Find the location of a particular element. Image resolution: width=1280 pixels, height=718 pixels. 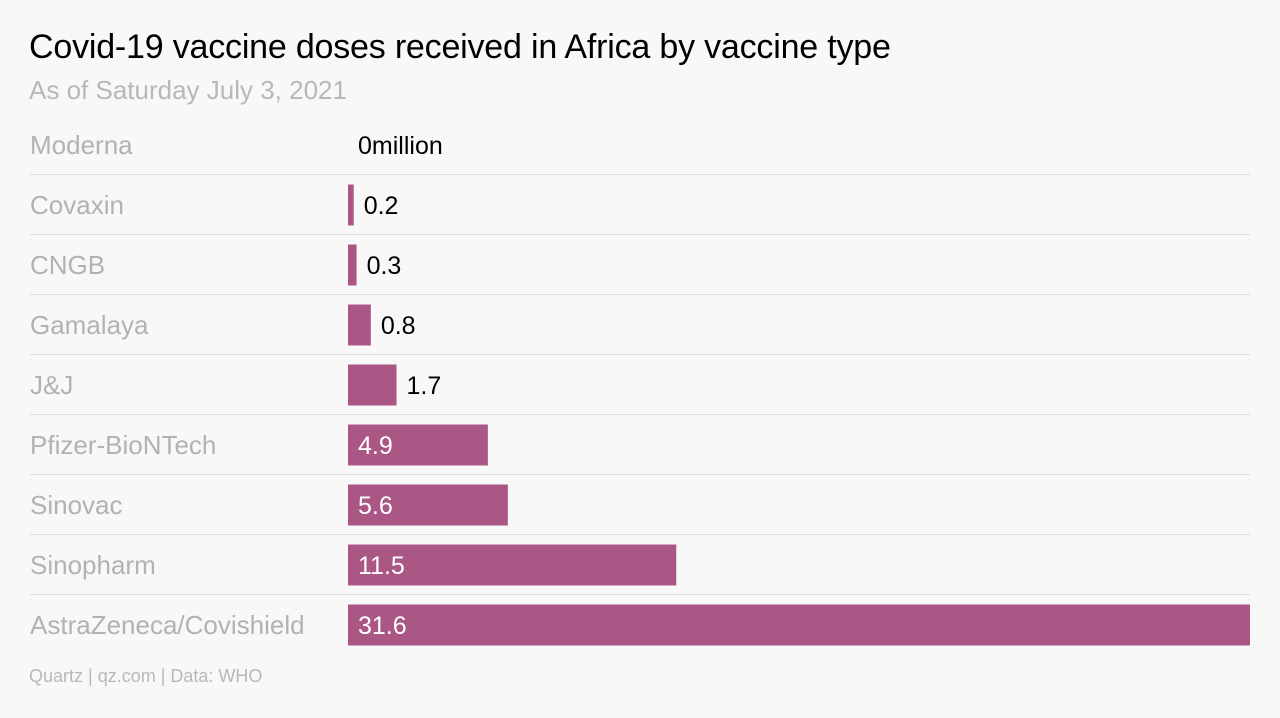

category-label: Gamalaya is located at coordinates (89, 325).